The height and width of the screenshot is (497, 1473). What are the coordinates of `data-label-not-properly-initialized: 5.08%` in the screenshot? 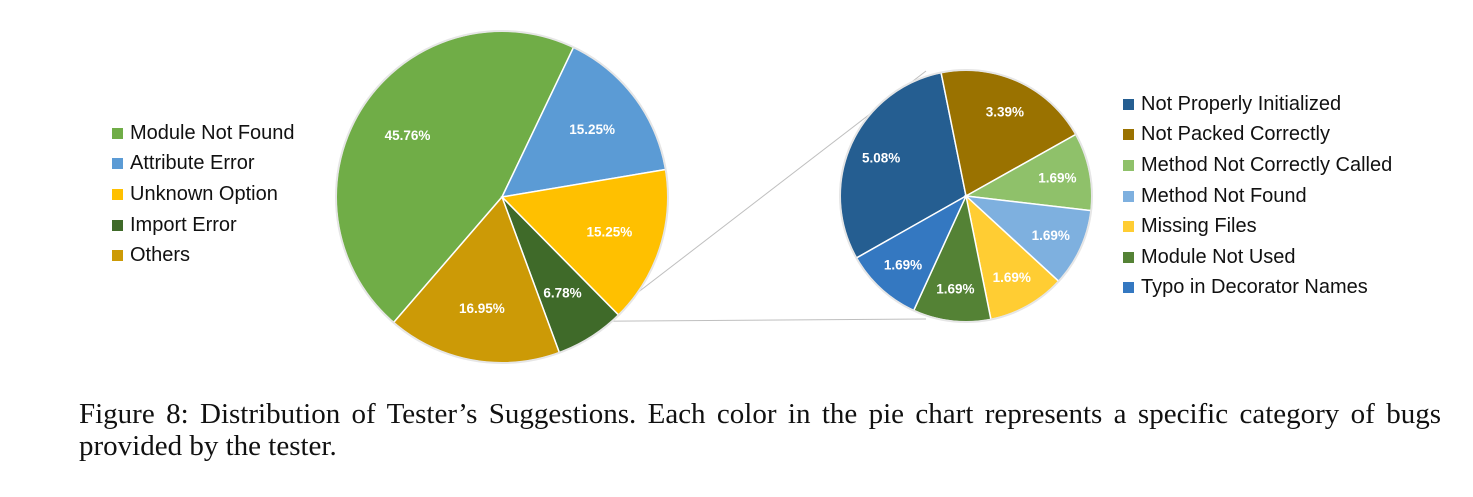 It's located at (881, 157).